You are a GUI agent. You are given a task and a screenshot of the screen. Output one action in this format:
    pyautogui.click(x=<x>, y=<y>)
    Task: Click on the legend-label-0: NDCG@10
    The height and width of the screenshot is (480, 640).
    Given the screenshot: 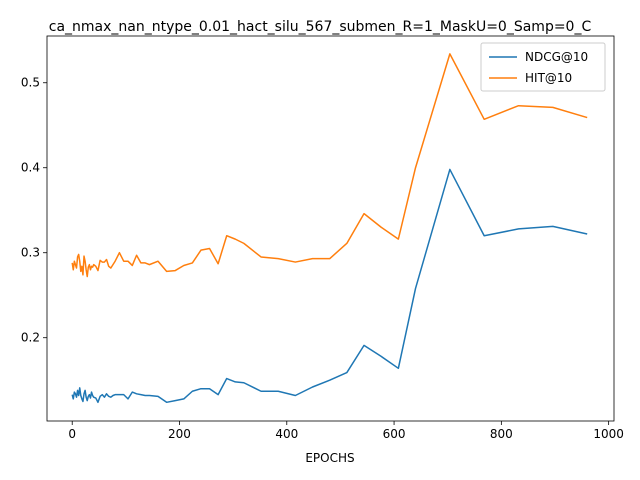 What is the action you would take?
    pyautogui.click(x=556, y=57)
    